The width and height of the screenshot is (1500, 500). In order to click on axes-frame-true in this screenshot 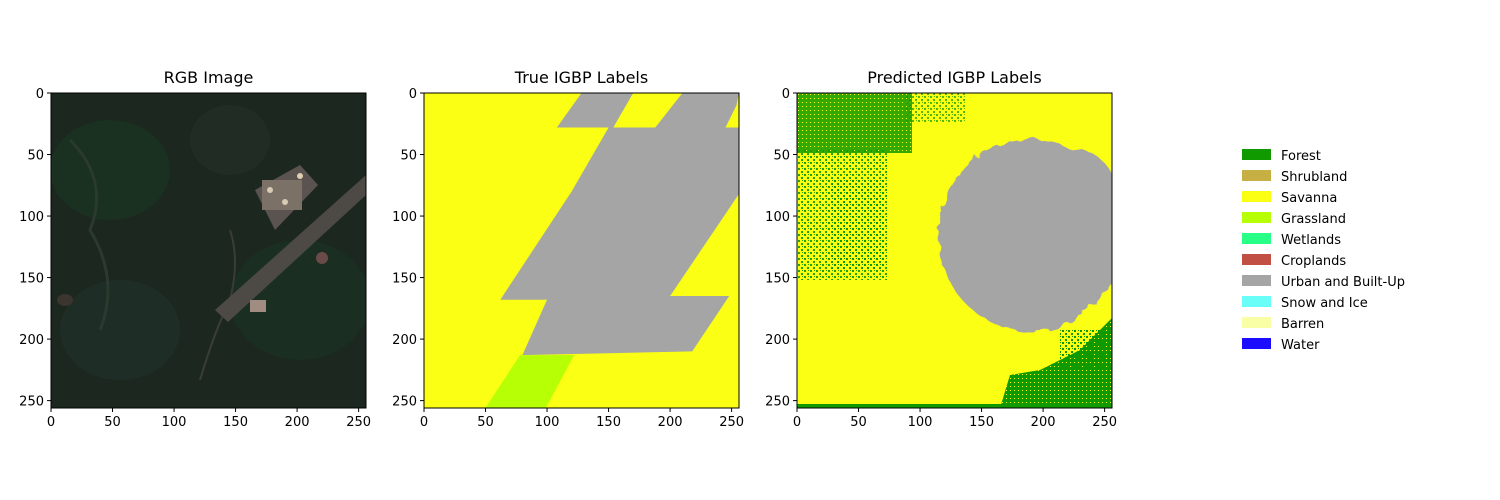, I will do `click(581, 250)`.